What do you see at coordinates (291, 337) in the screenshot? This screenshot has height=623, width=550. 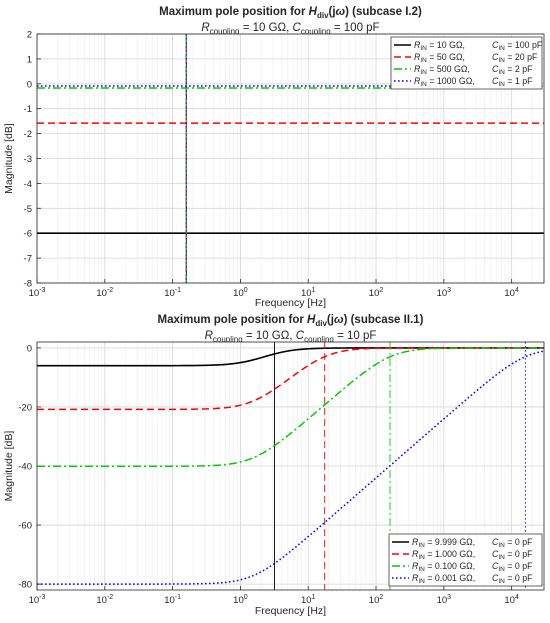 I see `chart-subtitle: Rcoupling = 10 GΩ, Ccoupling = 10 pF` at bounding box center [291, 337].